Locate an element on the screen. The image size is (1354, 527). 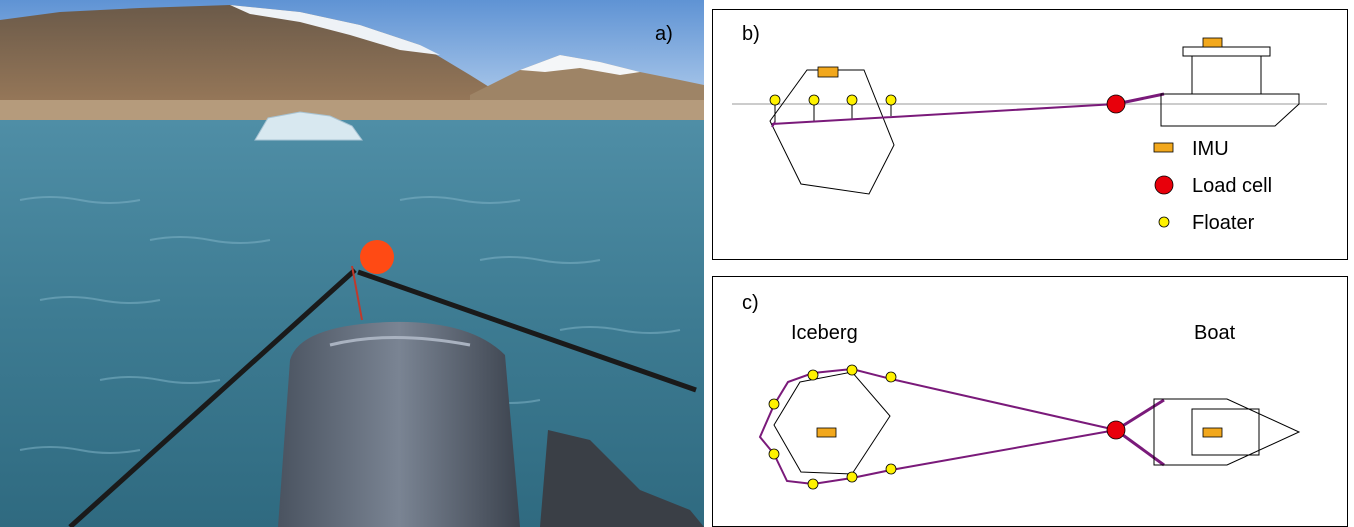
panel-c-label: c) is located at coordinates (750, 303).